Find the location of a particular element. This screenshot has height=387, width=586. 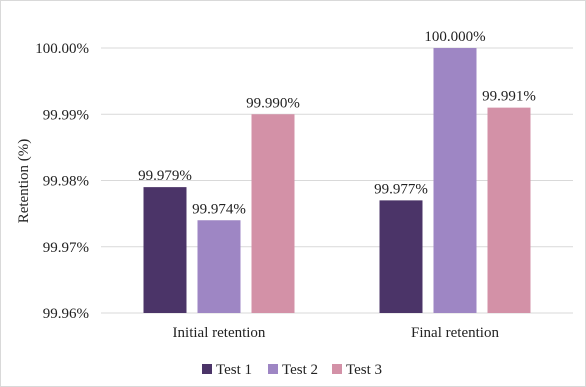

y-tick-label: 99.99% is located at coordinates (66, 115).